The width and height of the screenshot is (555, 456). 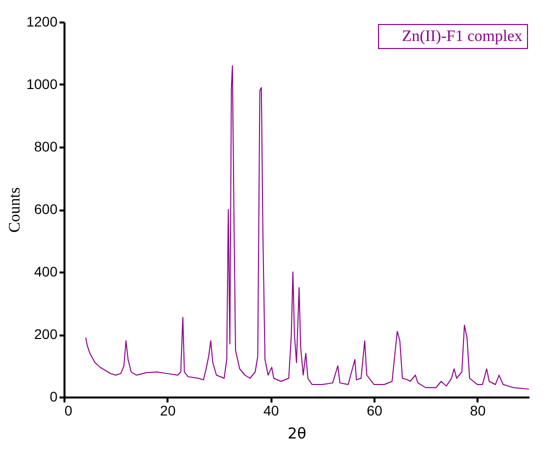 What do you see at coordinates (462, 36) in the screenshot?
I see `text: Zn(II)-F1 complex` at bounding box center [462, 36].